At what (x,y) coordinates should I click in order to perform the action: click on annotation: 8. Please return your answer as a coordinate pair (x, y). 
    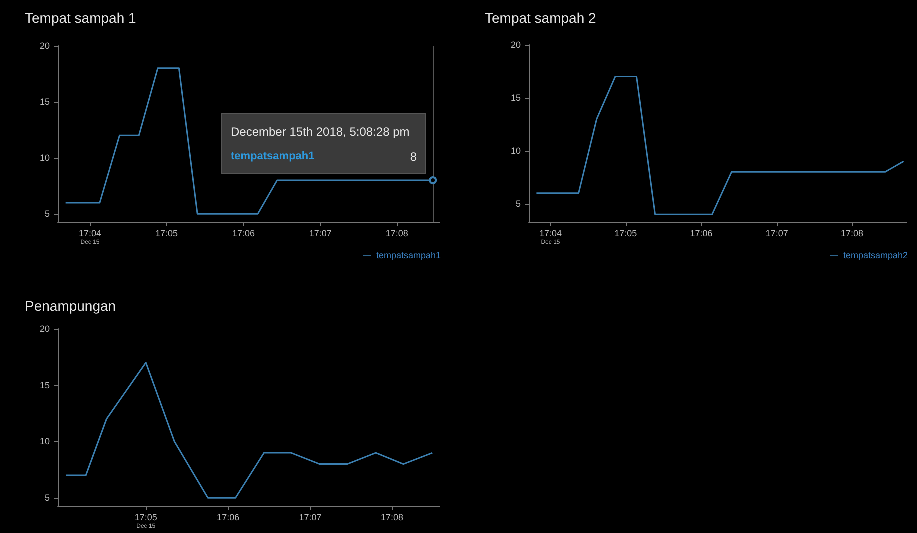
    Looking at the image, I should click on (414, 157).